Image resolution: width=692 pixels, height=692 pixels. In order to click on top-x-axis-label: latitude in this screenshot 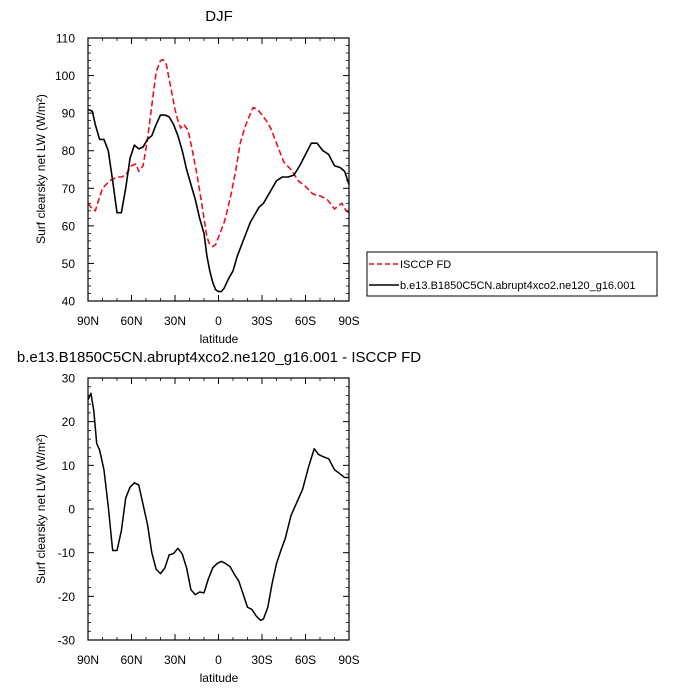, I will do `click(219, 339)`.